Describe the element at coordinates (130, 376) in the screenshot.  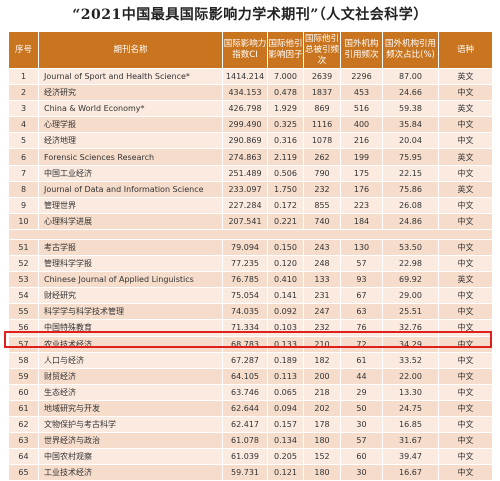
I see `cell-journal-name: 财贸经济` at that location.